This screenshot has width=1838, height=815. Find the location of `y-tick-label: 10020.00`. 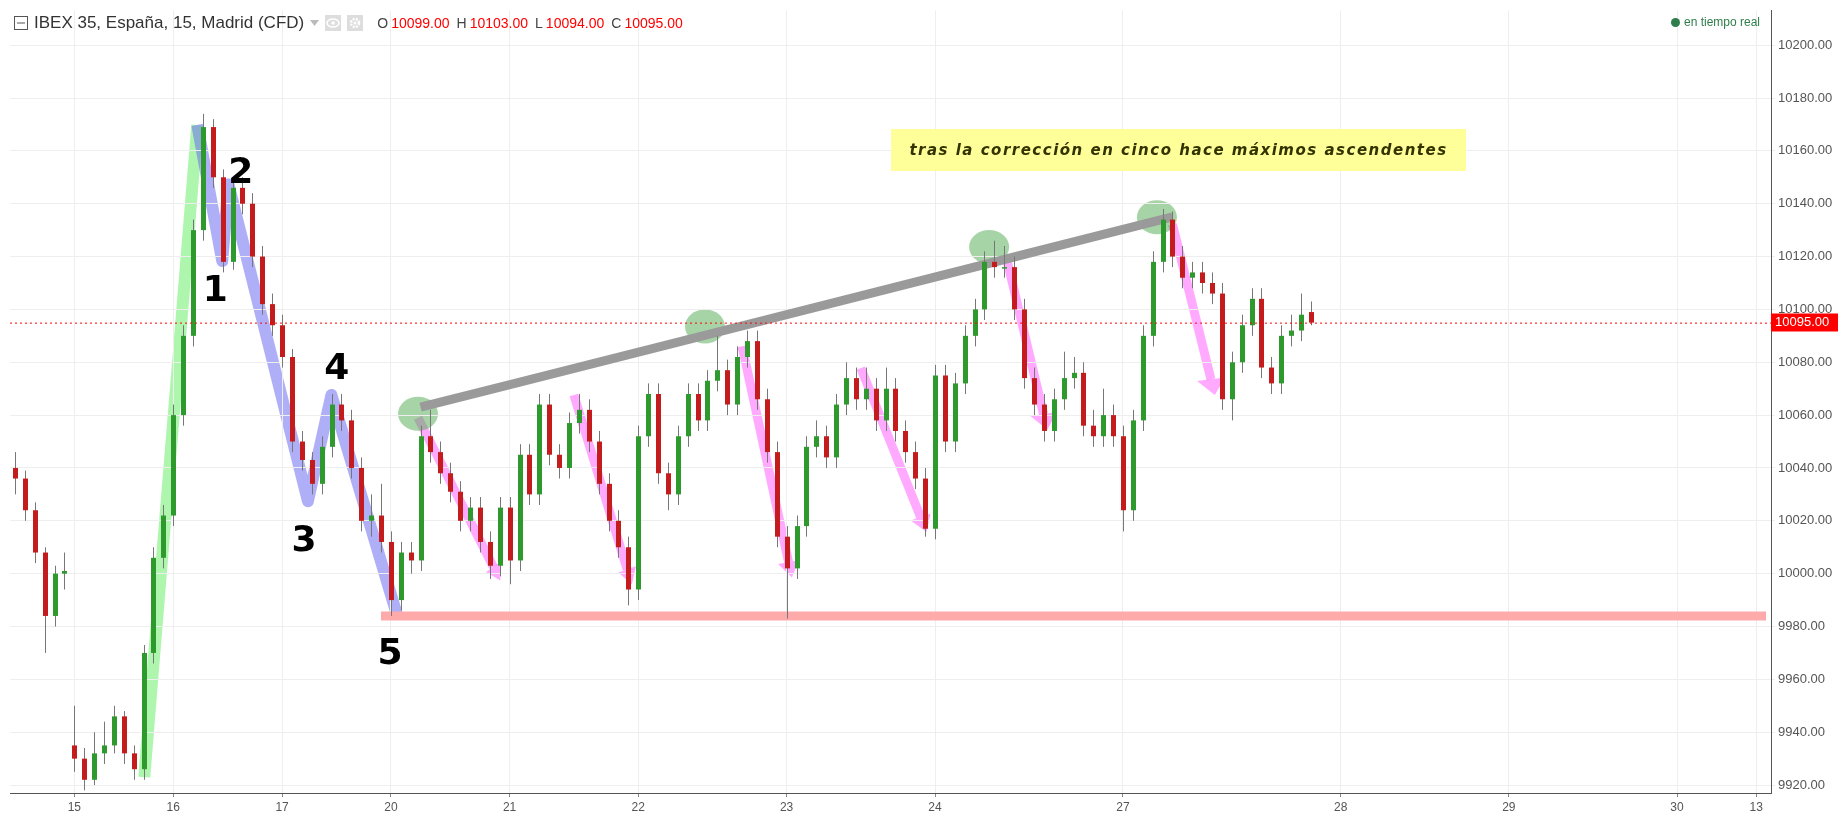

y-tick-label: 10020.00 is located at coordinates (1805, 520).